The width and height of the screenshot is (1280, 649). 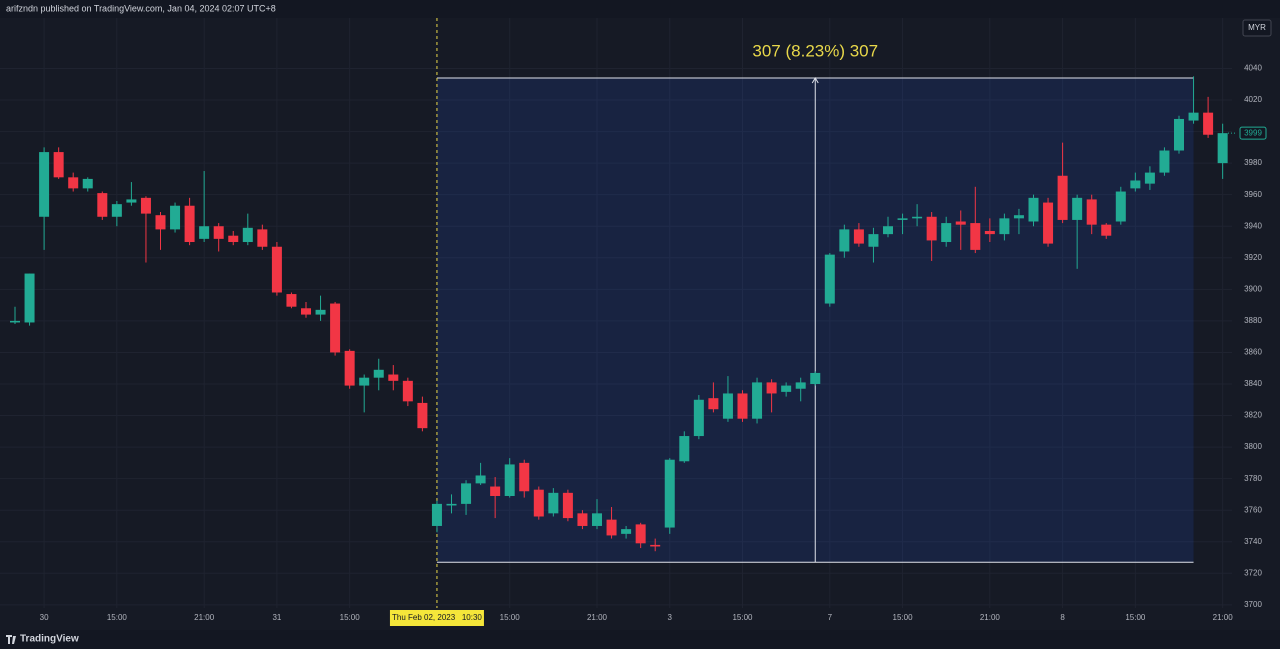 I want to click on y-tick-label: 3760, so click(x=1253, y=509).